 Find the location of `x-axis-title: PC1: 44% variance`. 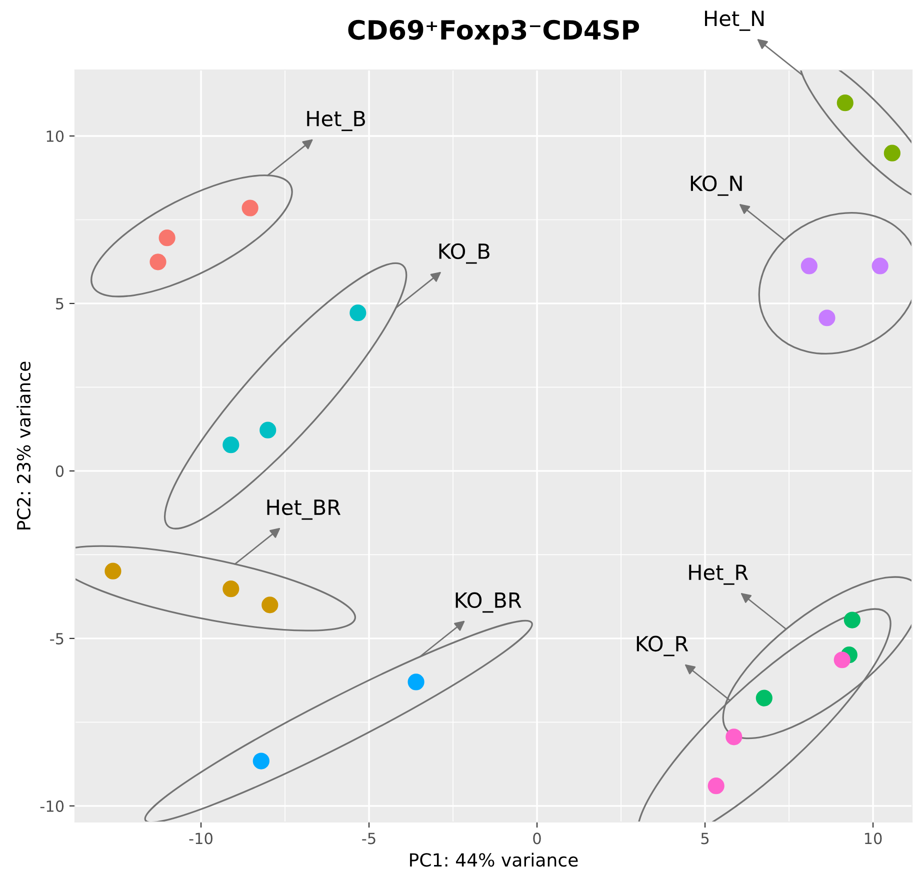

x-axis-title: PC1: 44% variance is located at coordinates (494, 859).